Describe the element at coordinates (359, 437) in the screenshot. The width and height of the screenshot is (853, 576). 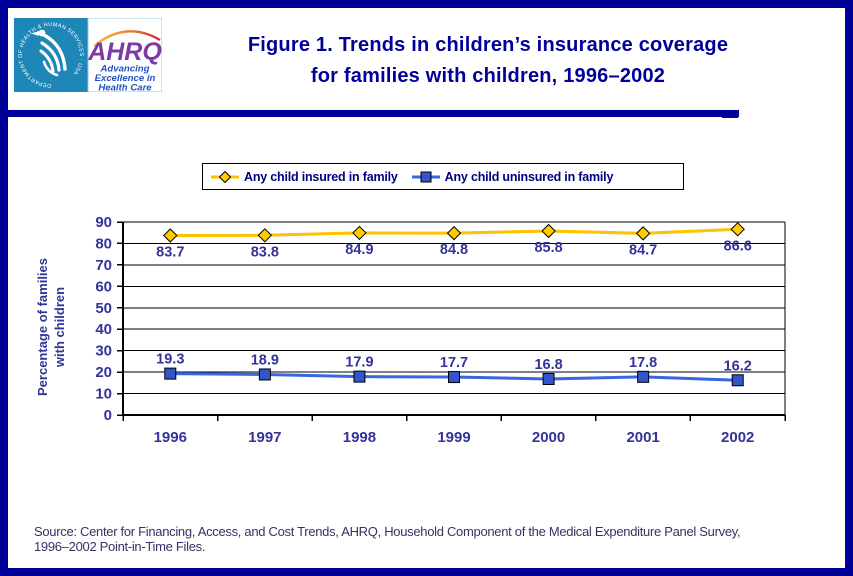
I see `x-tick-label: 1998` at that location.